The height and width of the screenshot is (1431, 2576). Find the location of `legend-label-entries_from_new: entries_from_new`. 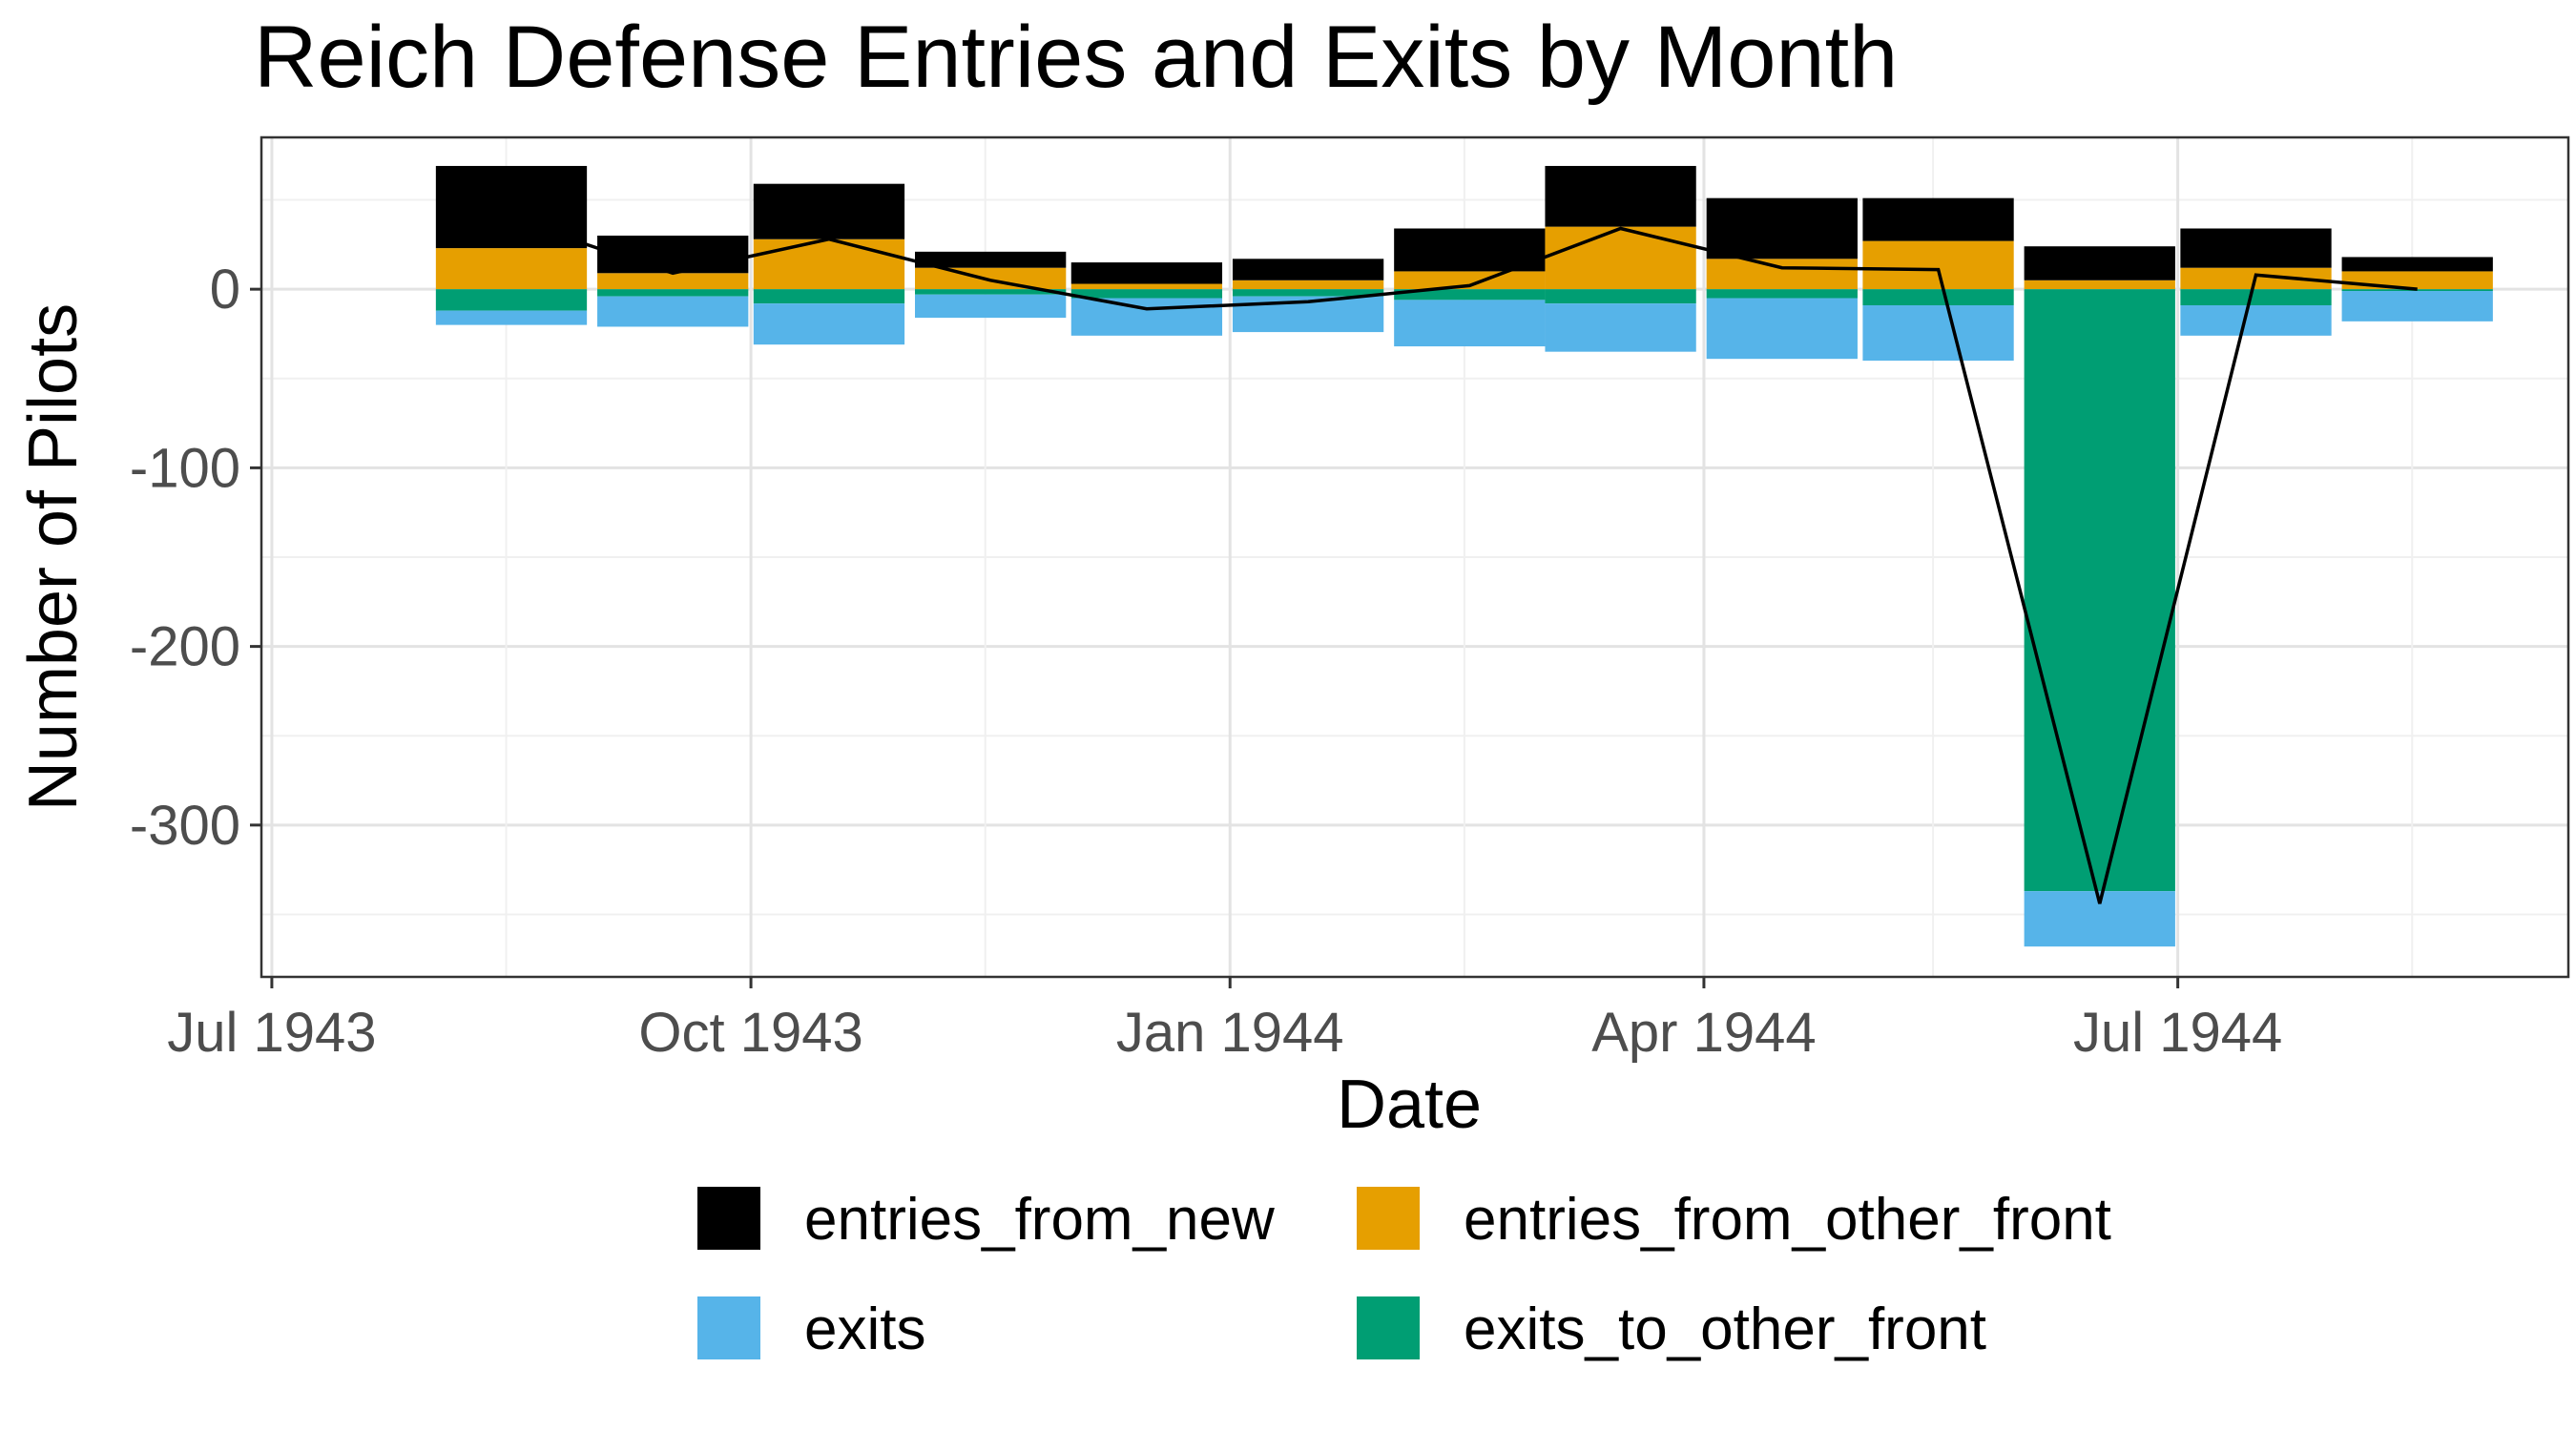

legend-label-entries_from_new: entries_from_new is located at coordinates (1039, 1220).